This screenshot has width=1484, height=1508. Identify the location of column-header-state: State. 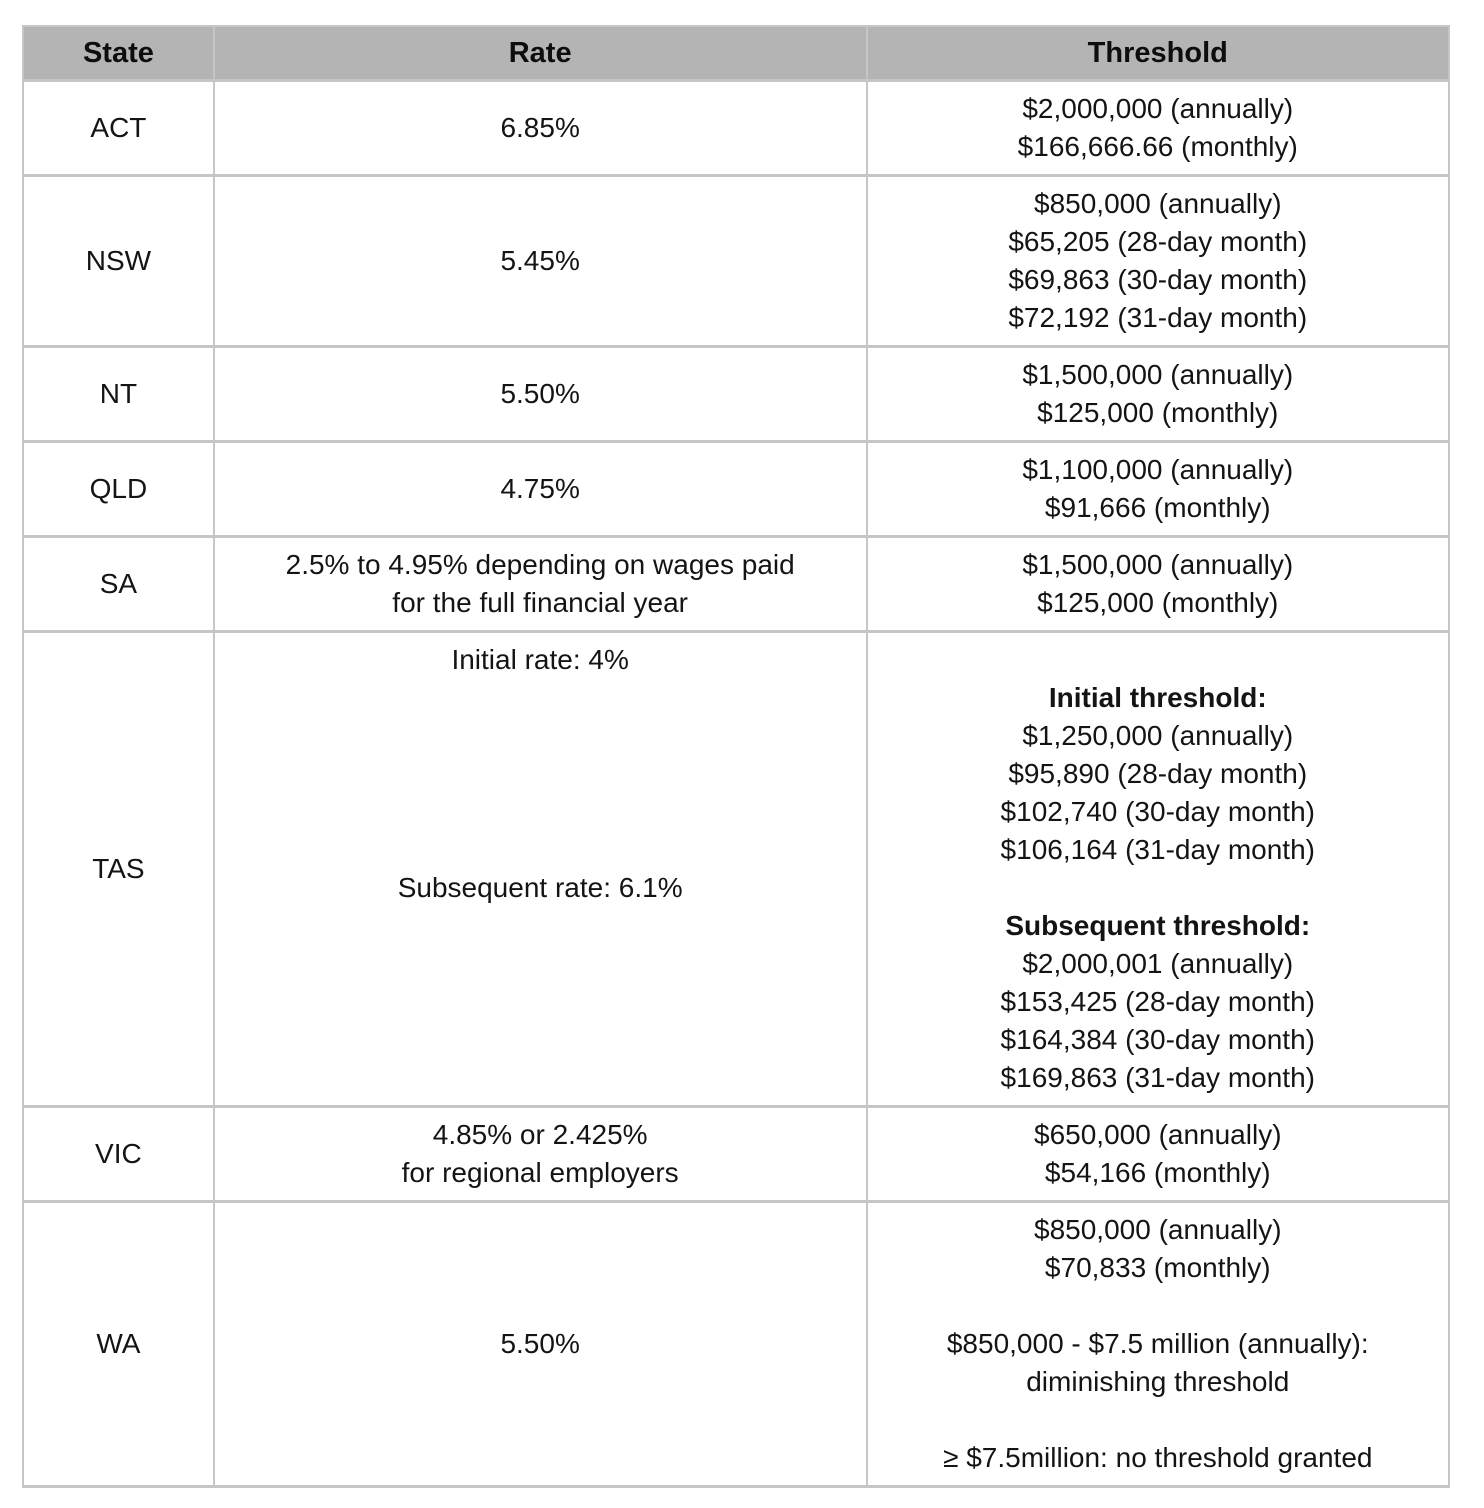
(118, 53).